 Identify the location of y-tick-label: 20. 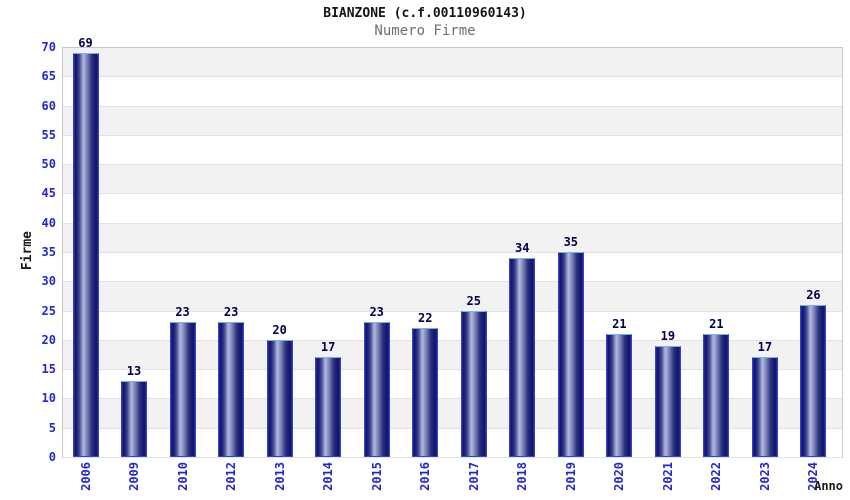
(48, 339).